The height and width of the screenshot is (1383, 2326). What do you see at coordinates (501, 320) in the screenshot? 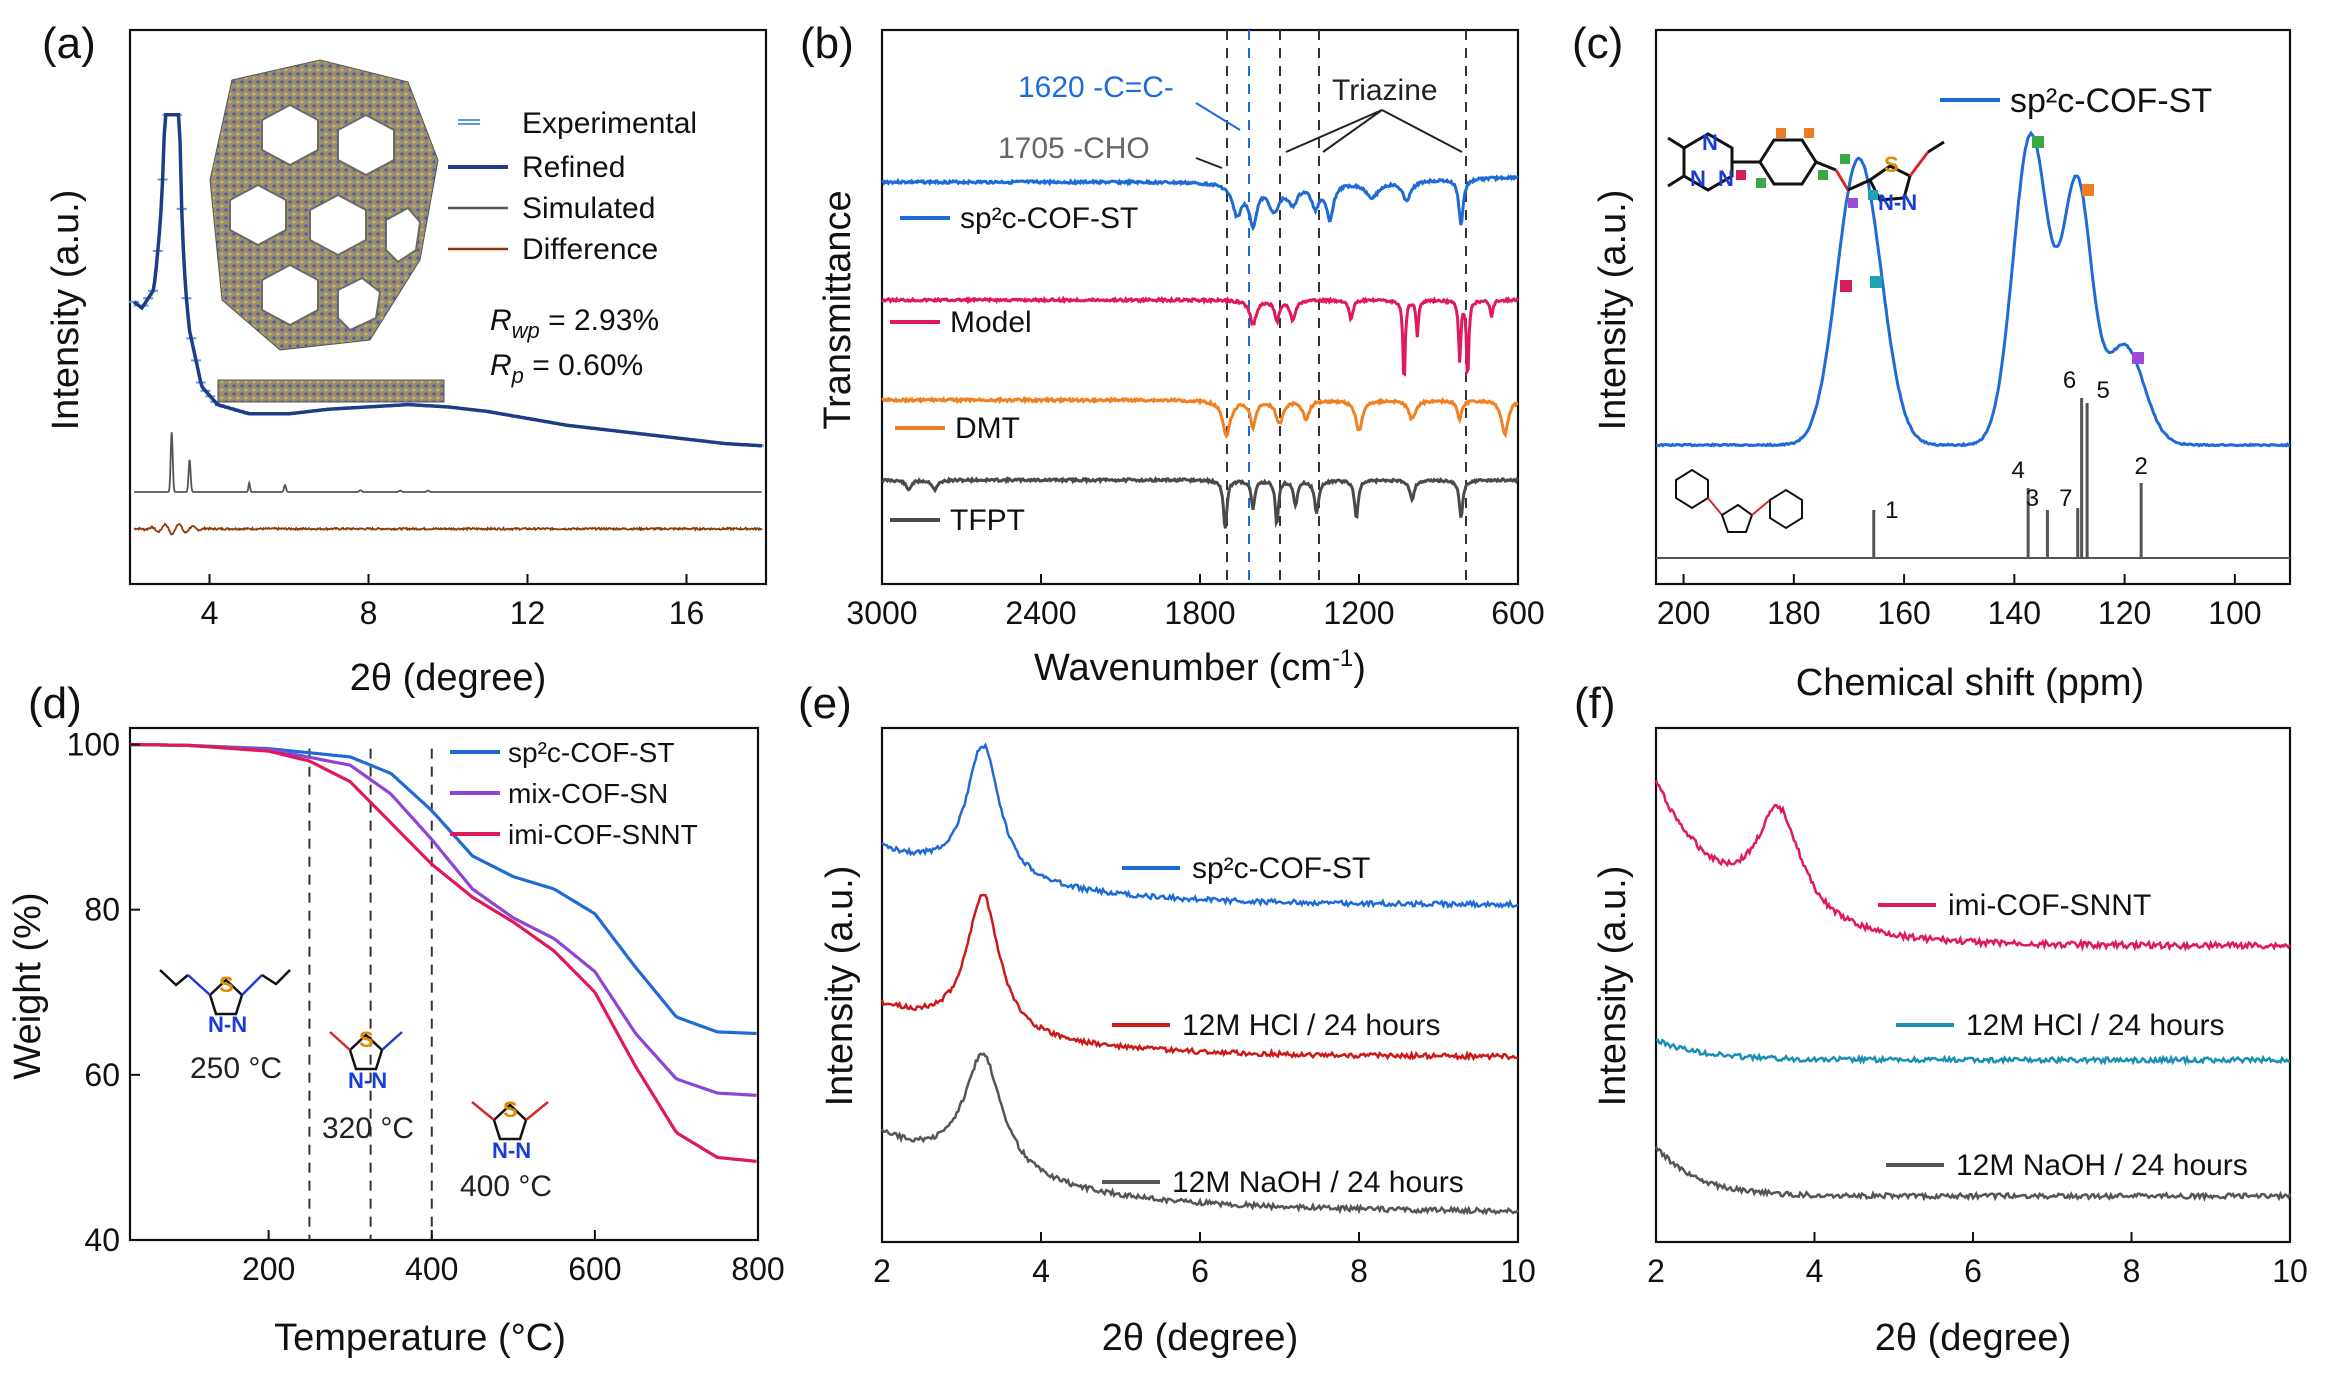
I see `rwp-symbol: R` at bounding box center [501, 320].